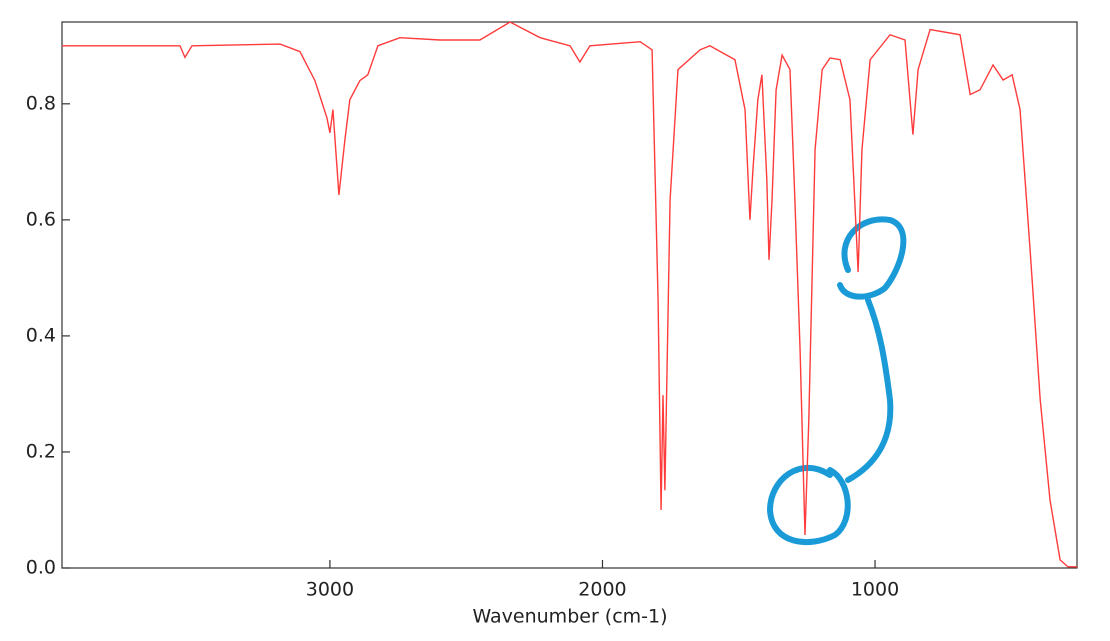 This screenshot has height=641, width=1110. What do you see at coordinates (41, 103) in the screenshot?
I see `y-tick-label: 0.8` at bounding box center [41, 103].